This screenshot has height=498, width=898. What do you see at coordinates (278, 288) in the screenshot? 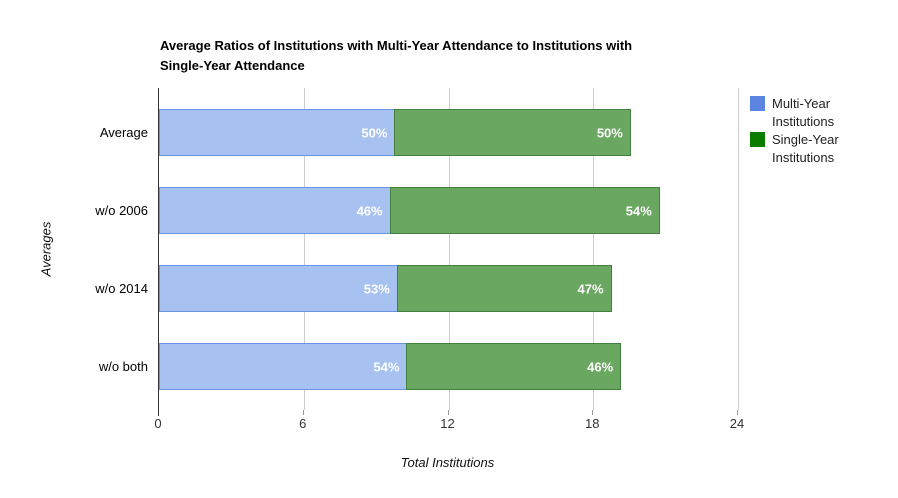
I see `bar-segment-multi-year: 53%` at bounding box center [278, 288].